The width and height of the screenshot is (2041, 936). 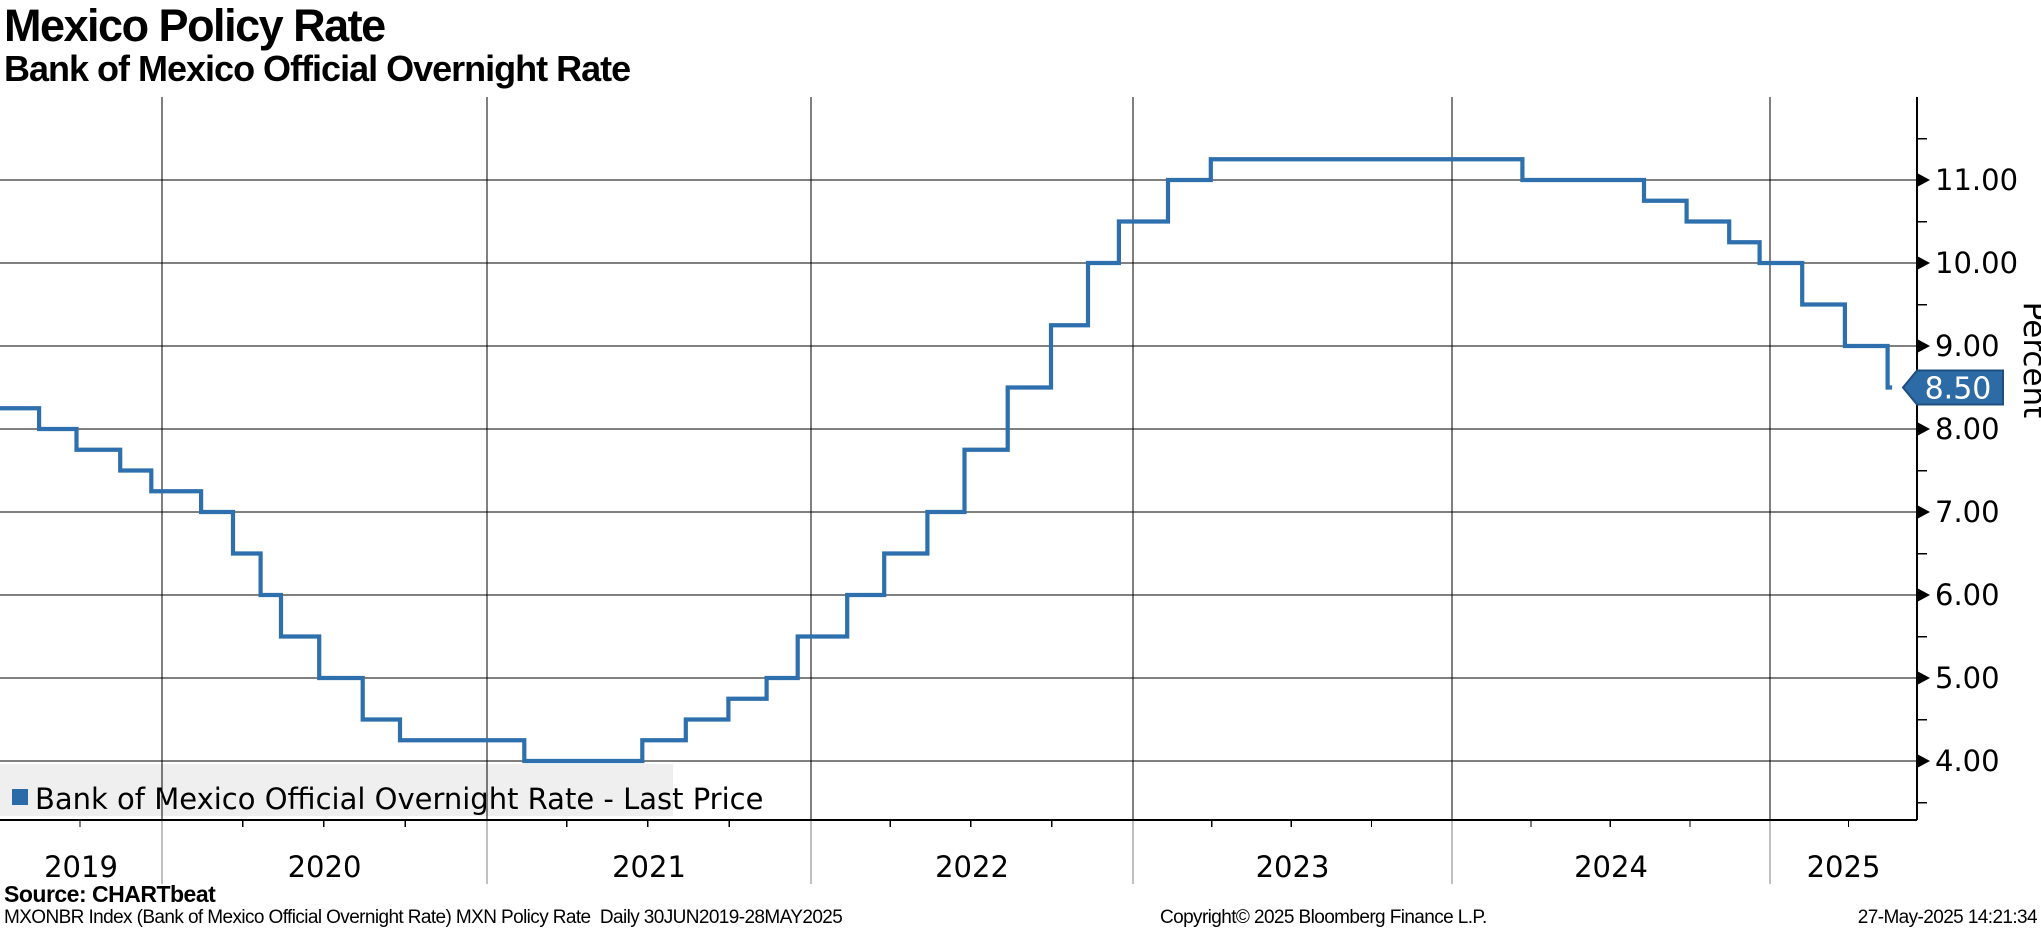 I want to click on y-tick-label: 10.00, so click(x=1976, y=263).